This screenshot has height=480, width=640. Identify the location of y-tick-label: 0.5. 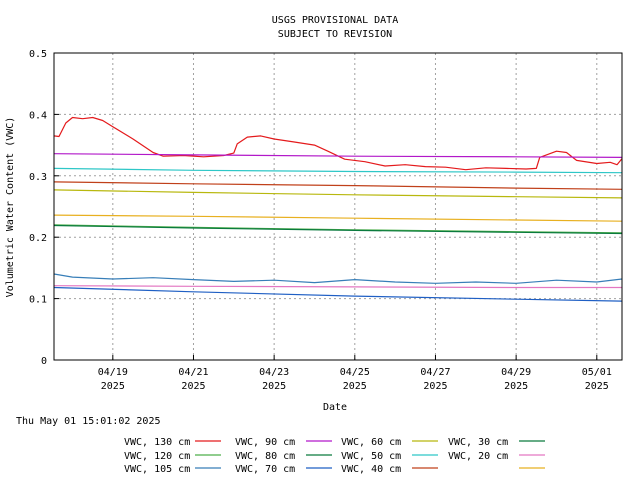
(38, 54).